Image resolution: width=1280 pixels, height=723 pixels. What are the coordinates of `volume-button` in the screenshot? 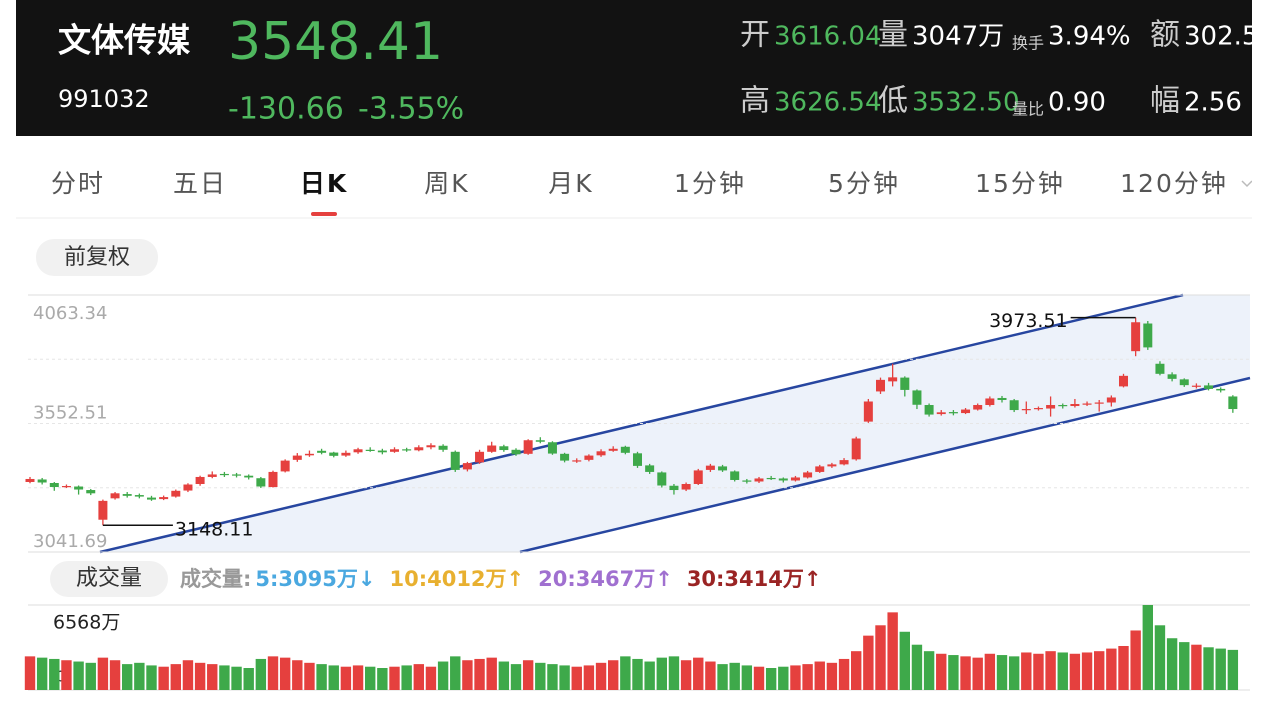 It's located at (109, 579).